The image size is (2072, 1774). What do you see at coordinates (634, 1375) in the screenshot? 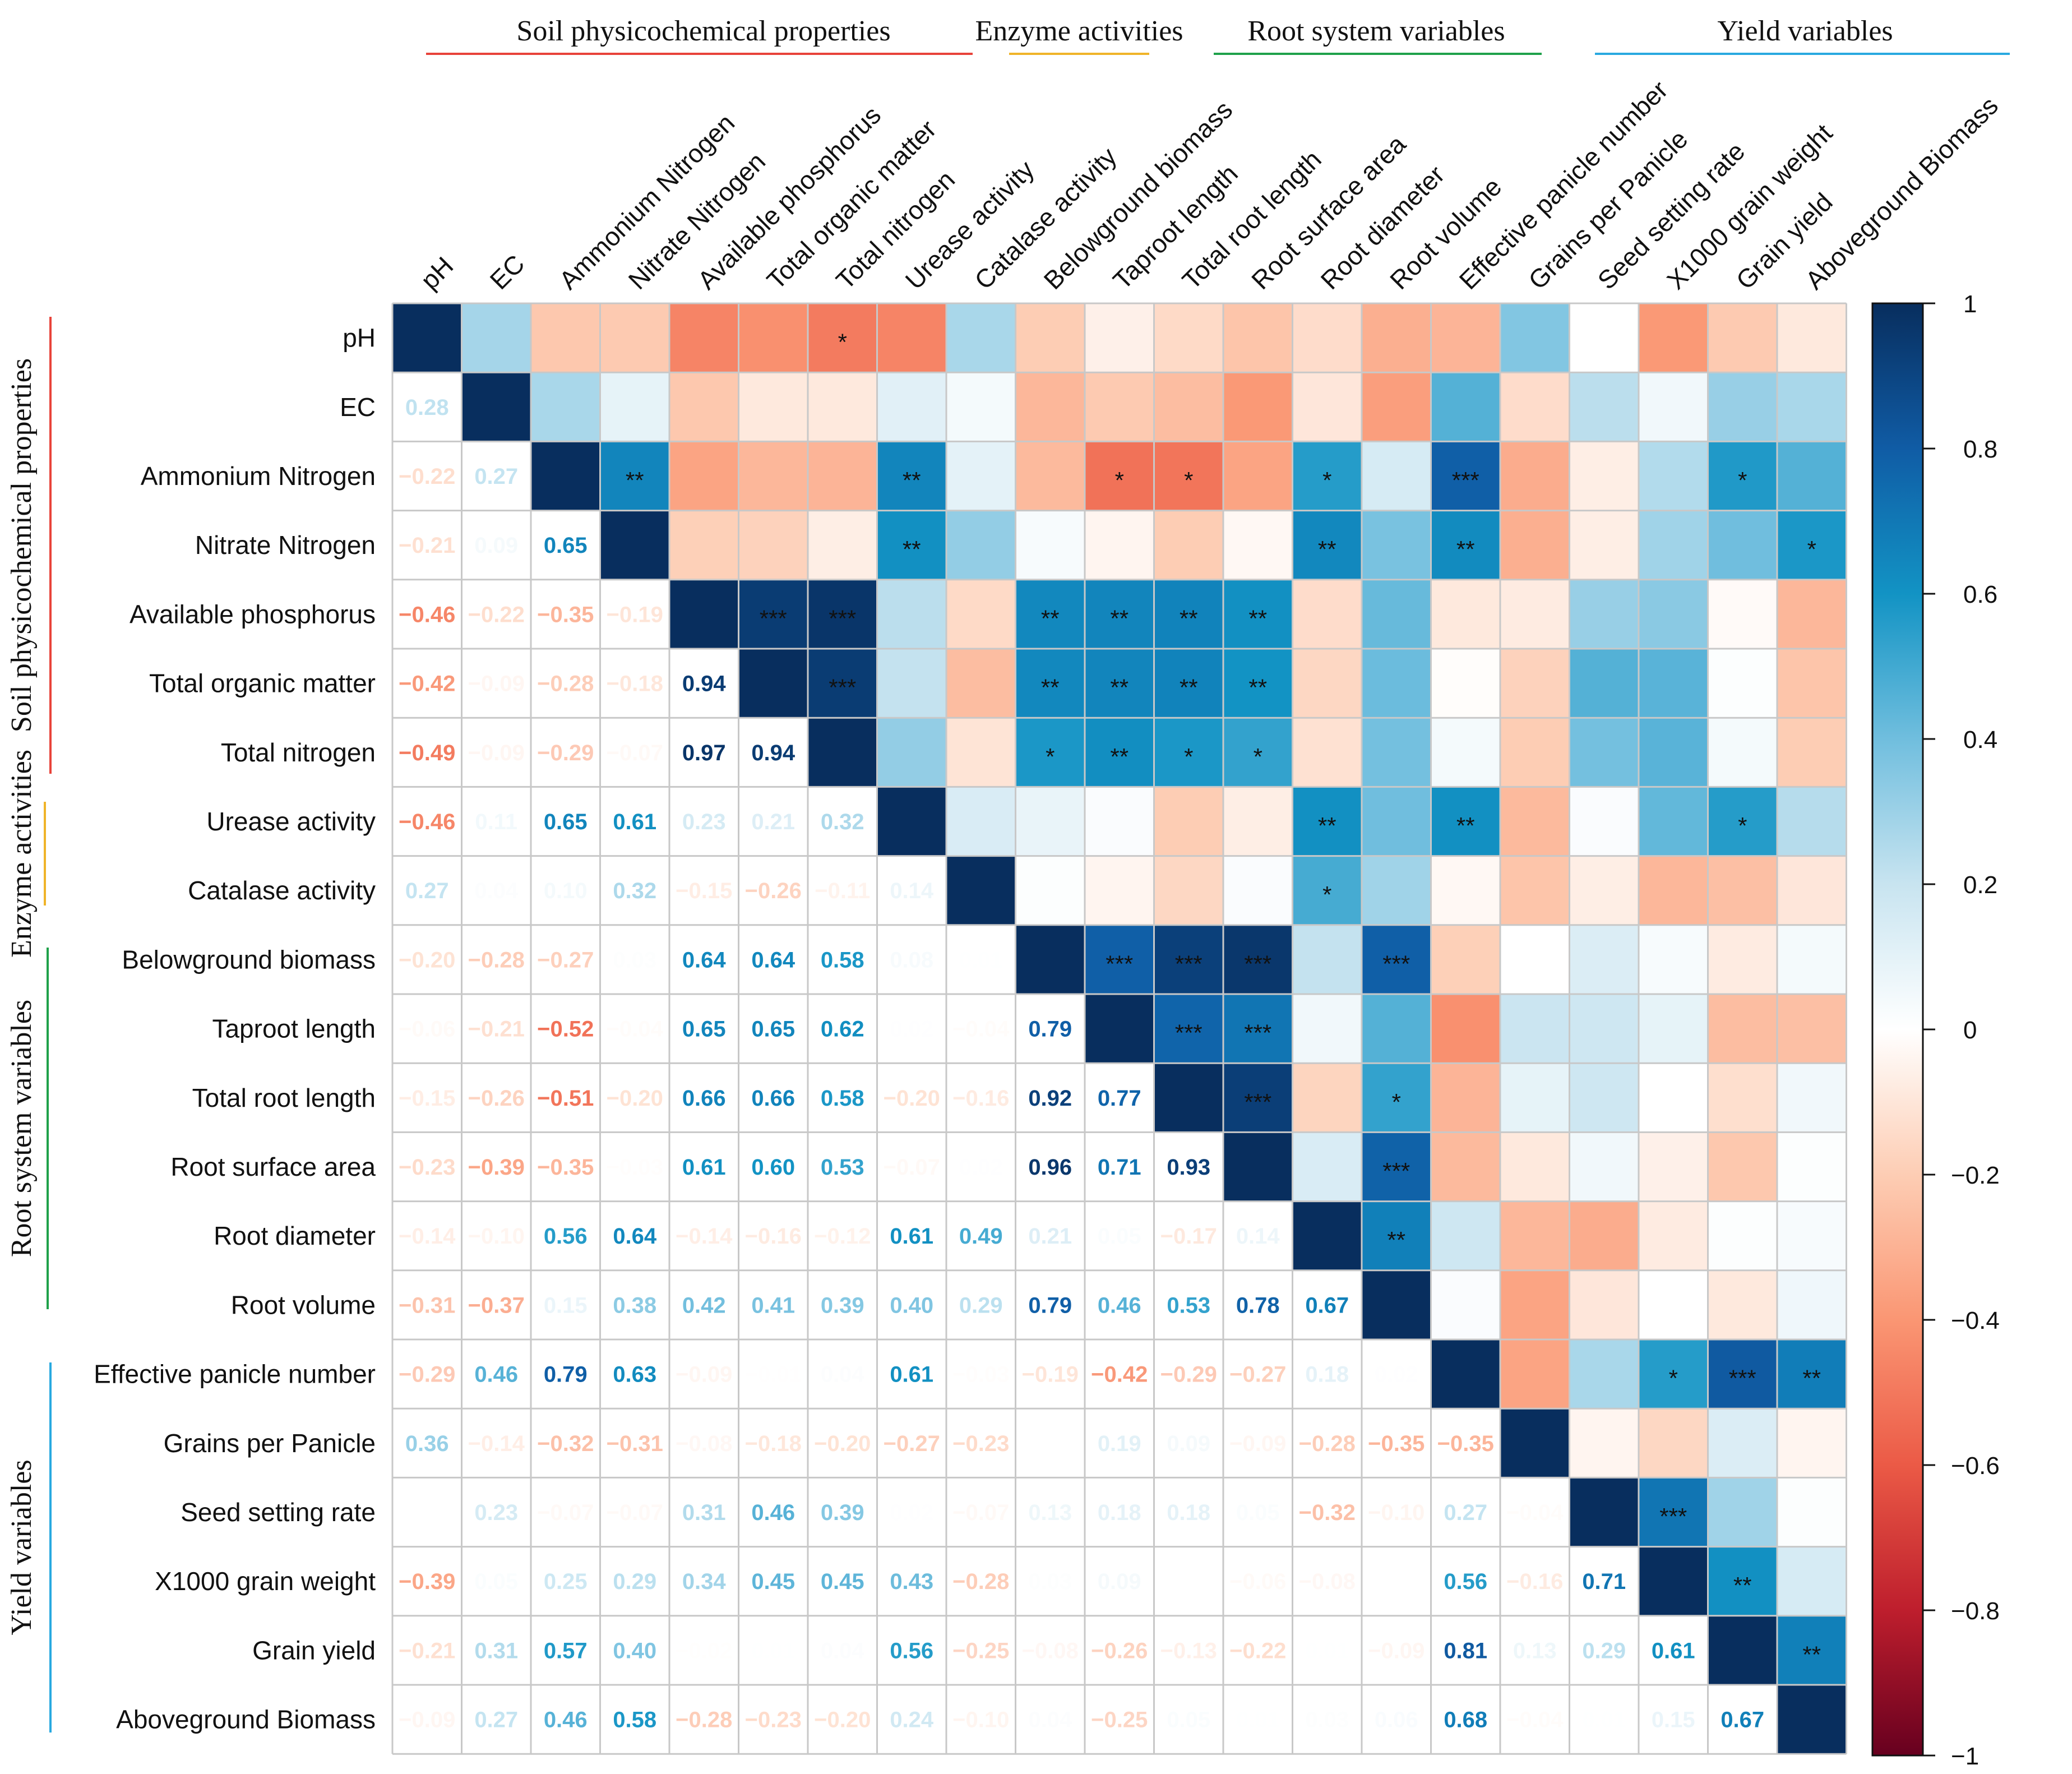
I see `cell-value-15-3: 0.63` at bounding box center [634, 1375].